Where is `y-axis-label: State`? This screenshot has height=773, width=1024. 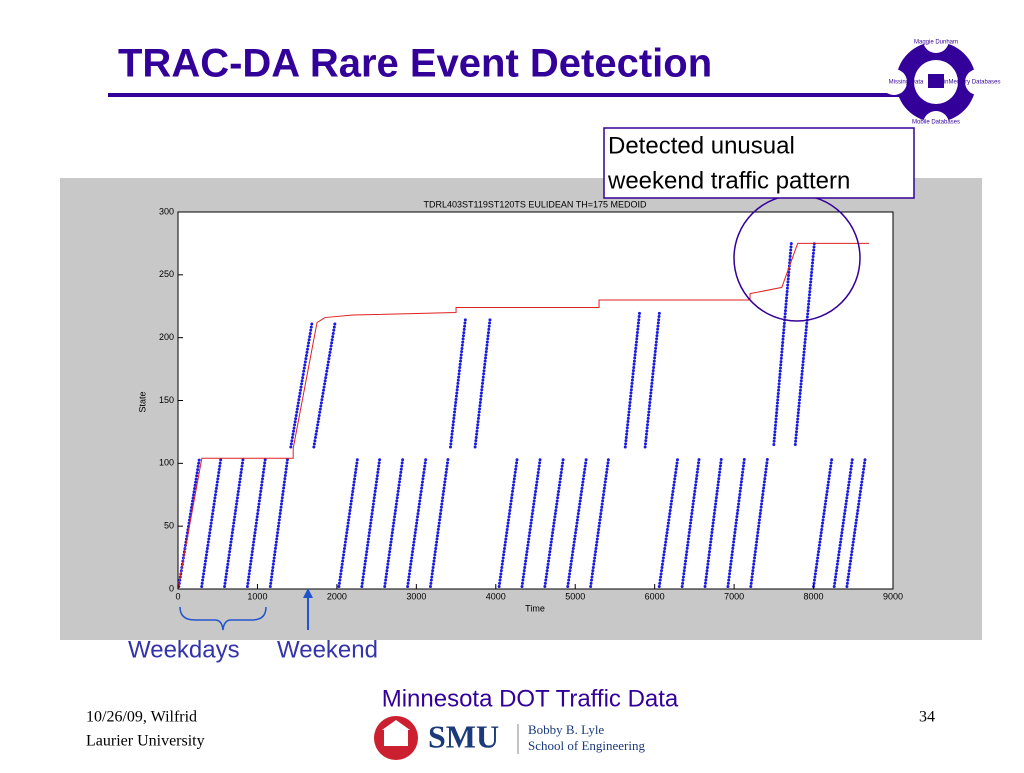 y-axis-label: State is located at coordinates (142, 401).